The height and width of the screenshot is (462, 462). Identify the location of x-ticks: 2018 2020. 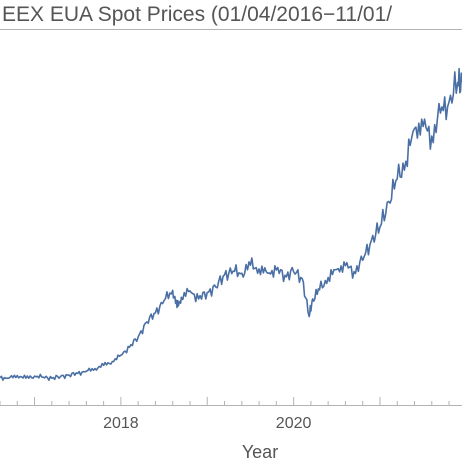
(225, 414).